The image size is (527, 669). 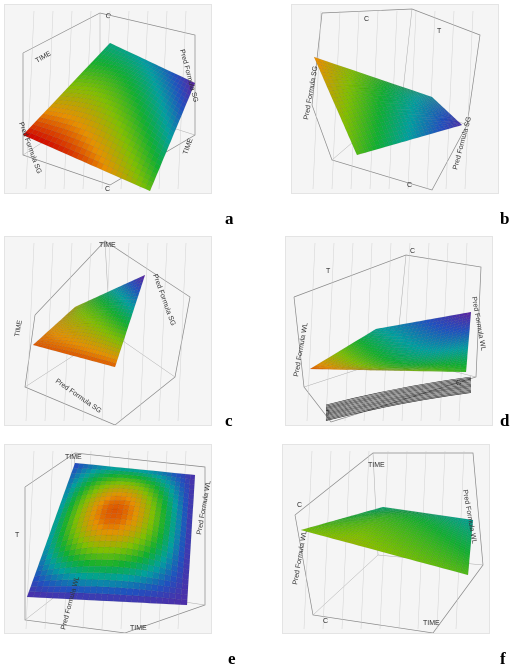 What do you see at coordinates (73, 457) in the screenshot?
I see `axis-label-e-time-top: TIME` at bounding box center [73, 457].